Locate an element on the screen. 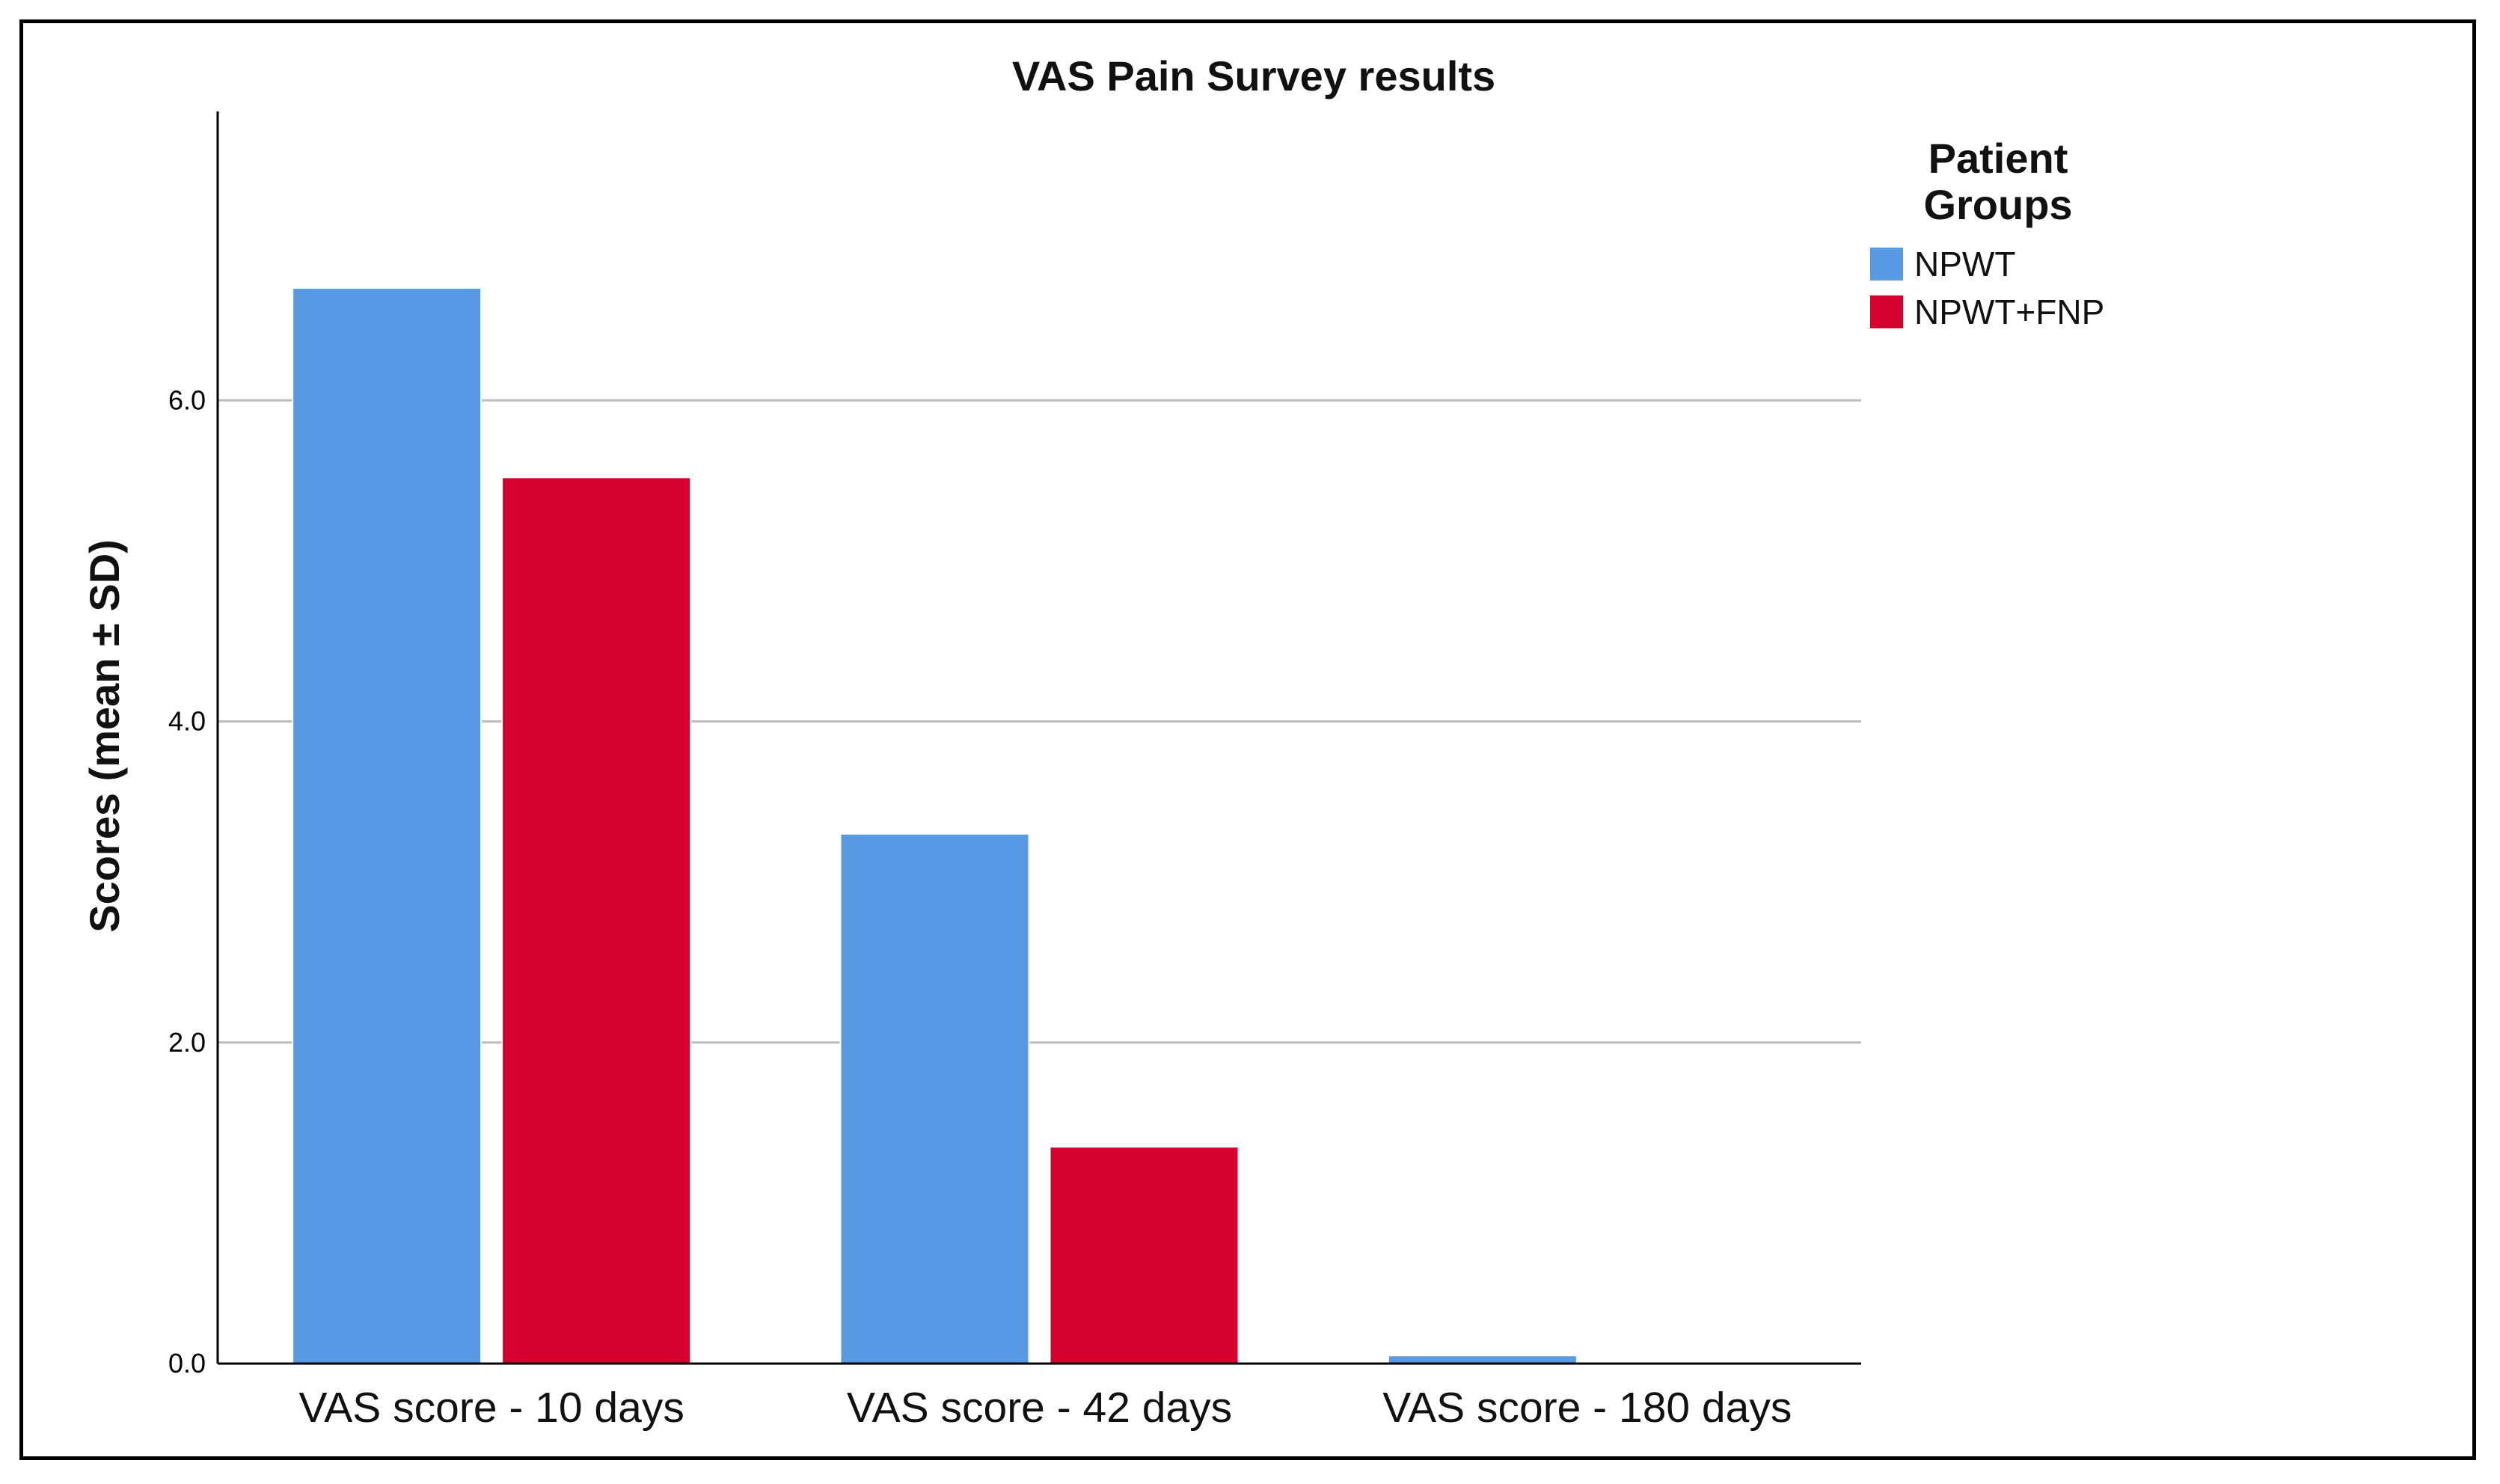 The width and height of the screenshot is (2500, 1484). legend-items: NPWT NPWT+FNP is located at coordinates (1987, 288).